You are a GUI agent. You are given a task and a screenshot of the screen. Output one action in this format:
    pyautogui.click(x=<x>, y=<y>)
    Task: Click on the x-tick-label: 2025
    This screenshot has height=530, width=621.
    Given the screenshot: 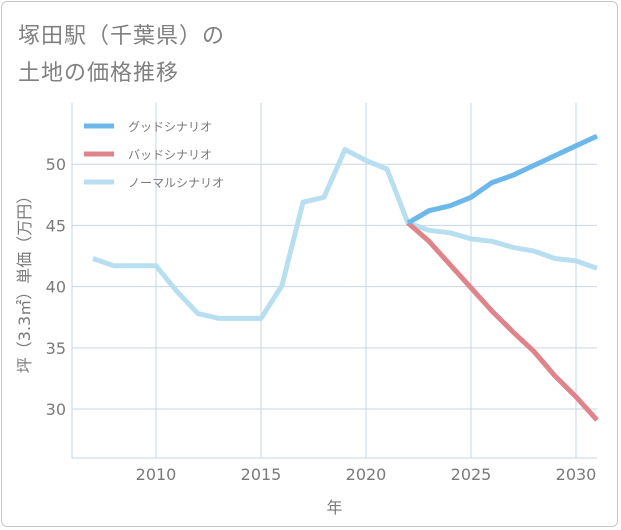 What is the action you would take?
    pyautogui.click(x=471, y=474)
    